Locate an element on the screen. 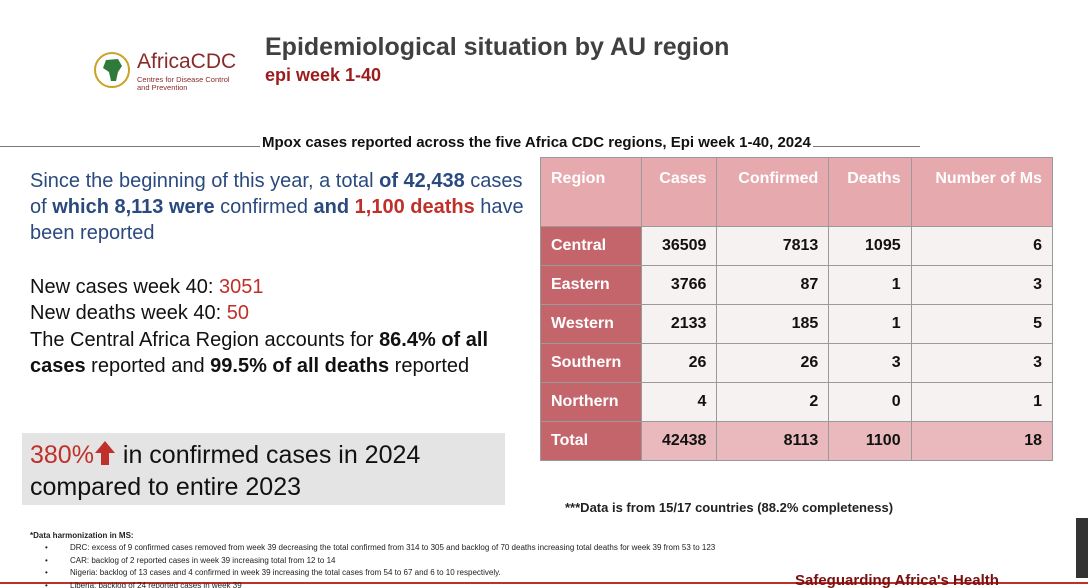 The width and height of the screenshot is (1088, 588). table-cell: 2133 is located at coordinates (679, 324).